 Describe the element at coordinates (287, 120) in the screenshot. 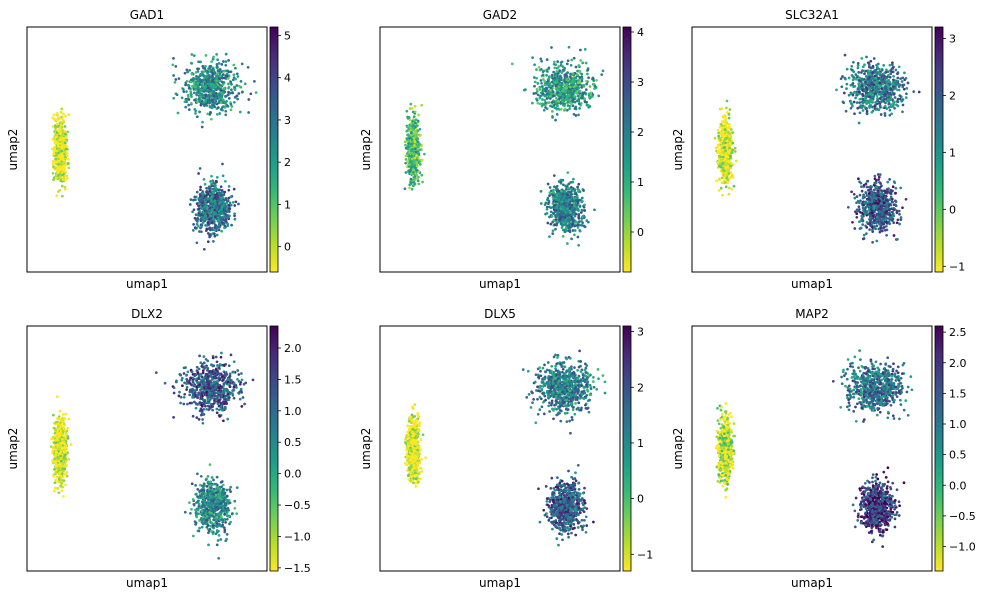

I see `colorbar-tick-label: 3` at that location.